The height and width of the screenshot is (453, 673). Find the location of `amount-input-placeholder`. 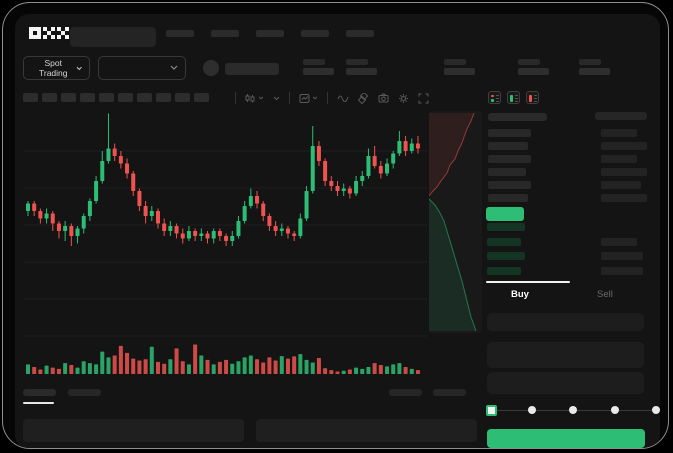

amount-input-placeholder is located at coordinates (565, 355).